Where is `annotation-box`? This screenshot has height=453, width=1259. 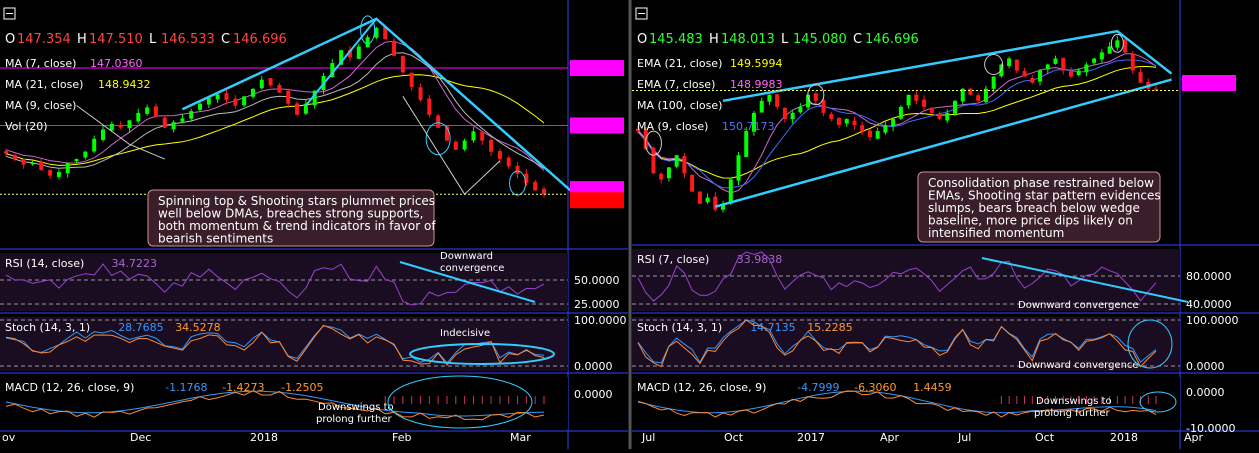 annotation-box is located at coordinates (1039, 207).